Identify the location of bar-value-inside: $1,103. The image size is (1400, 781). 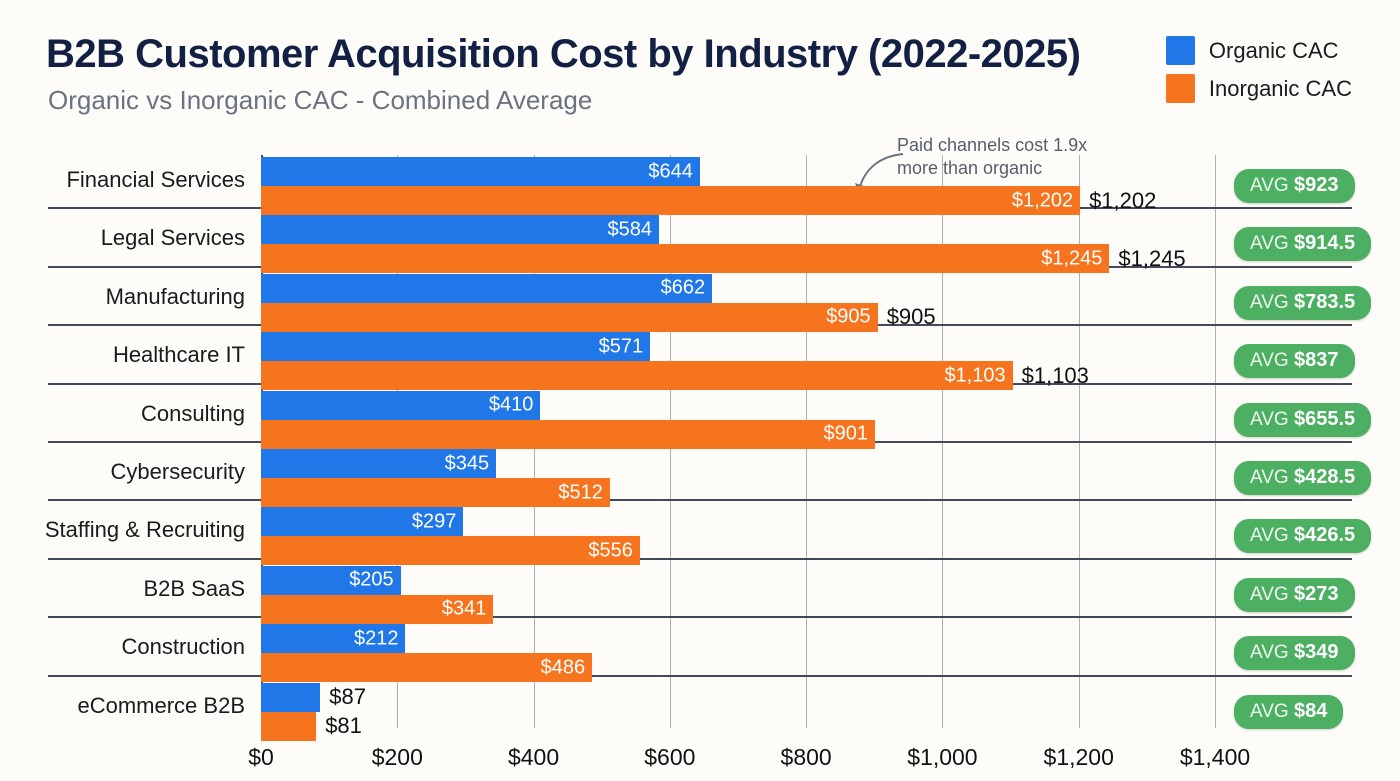
(975, 375).